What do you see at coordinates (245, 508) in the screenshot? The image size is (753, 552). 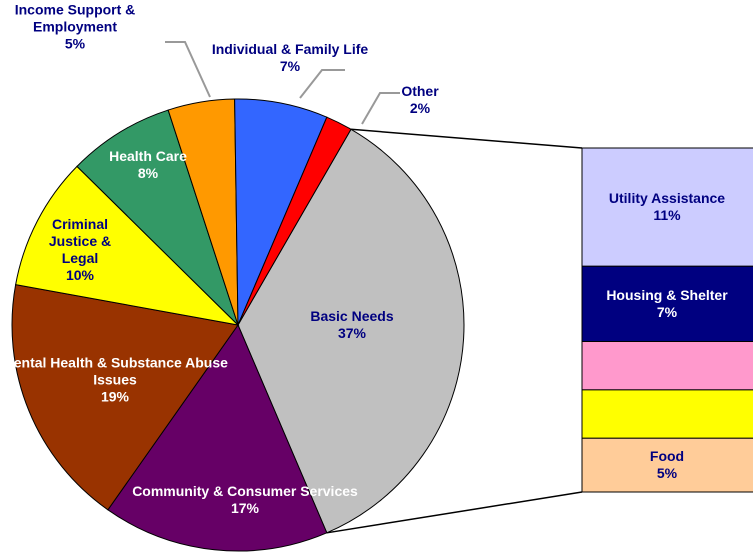 I see `value-label: 17%` at bounding box center [245, 508].